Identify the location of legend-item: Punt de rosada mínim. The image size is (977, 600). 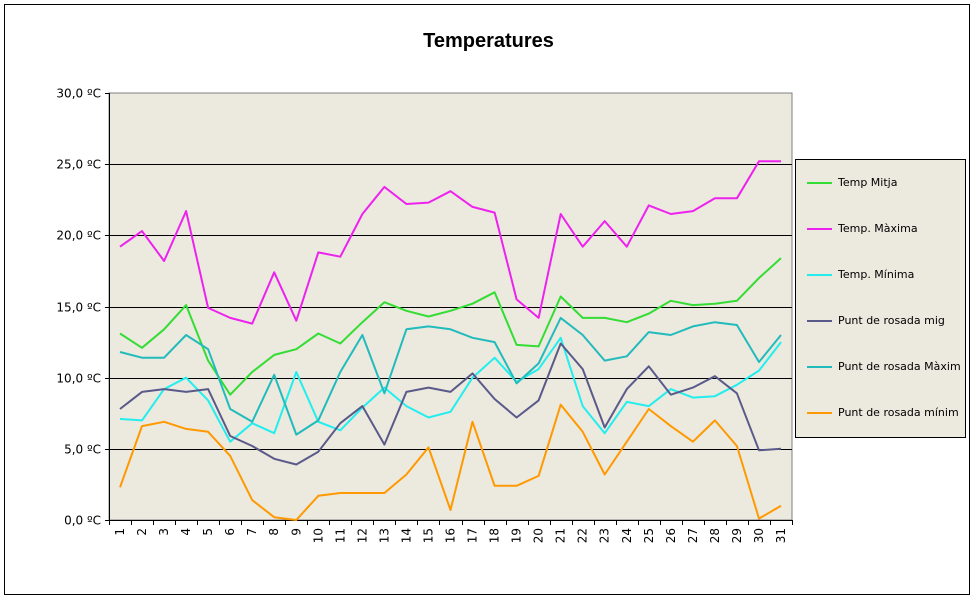
(881, 413).